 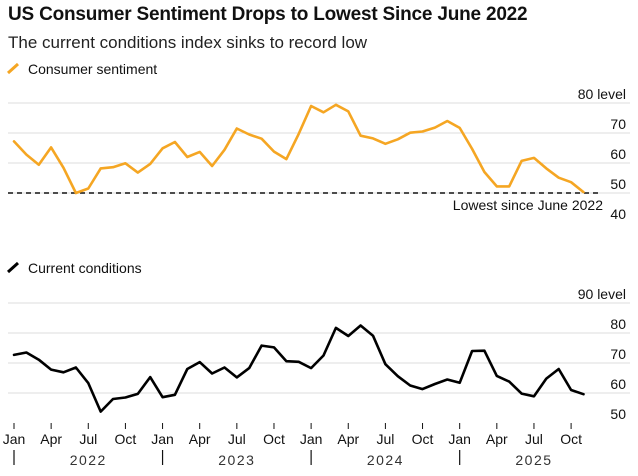 I want to click on year-label: 2025, so click(x=533, y=460).